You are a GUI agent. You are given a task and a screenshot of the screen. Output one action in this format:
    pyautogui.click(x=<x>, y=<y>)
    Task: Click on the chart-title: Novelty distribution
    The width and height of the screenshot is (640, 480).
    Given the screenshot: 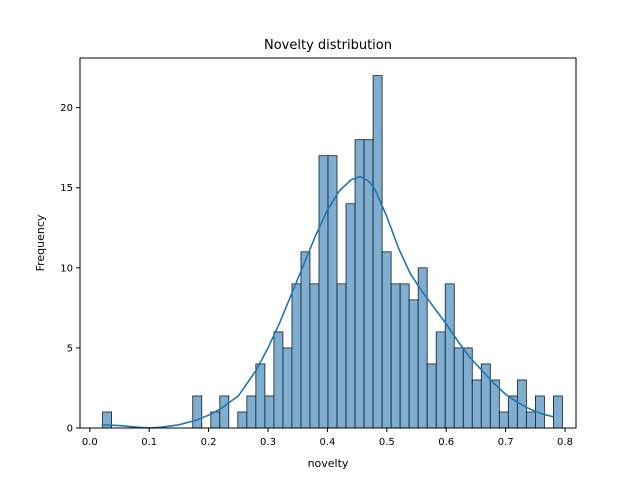 What is the action you would take?
    pyautogui.click(x=328, y=45)
    